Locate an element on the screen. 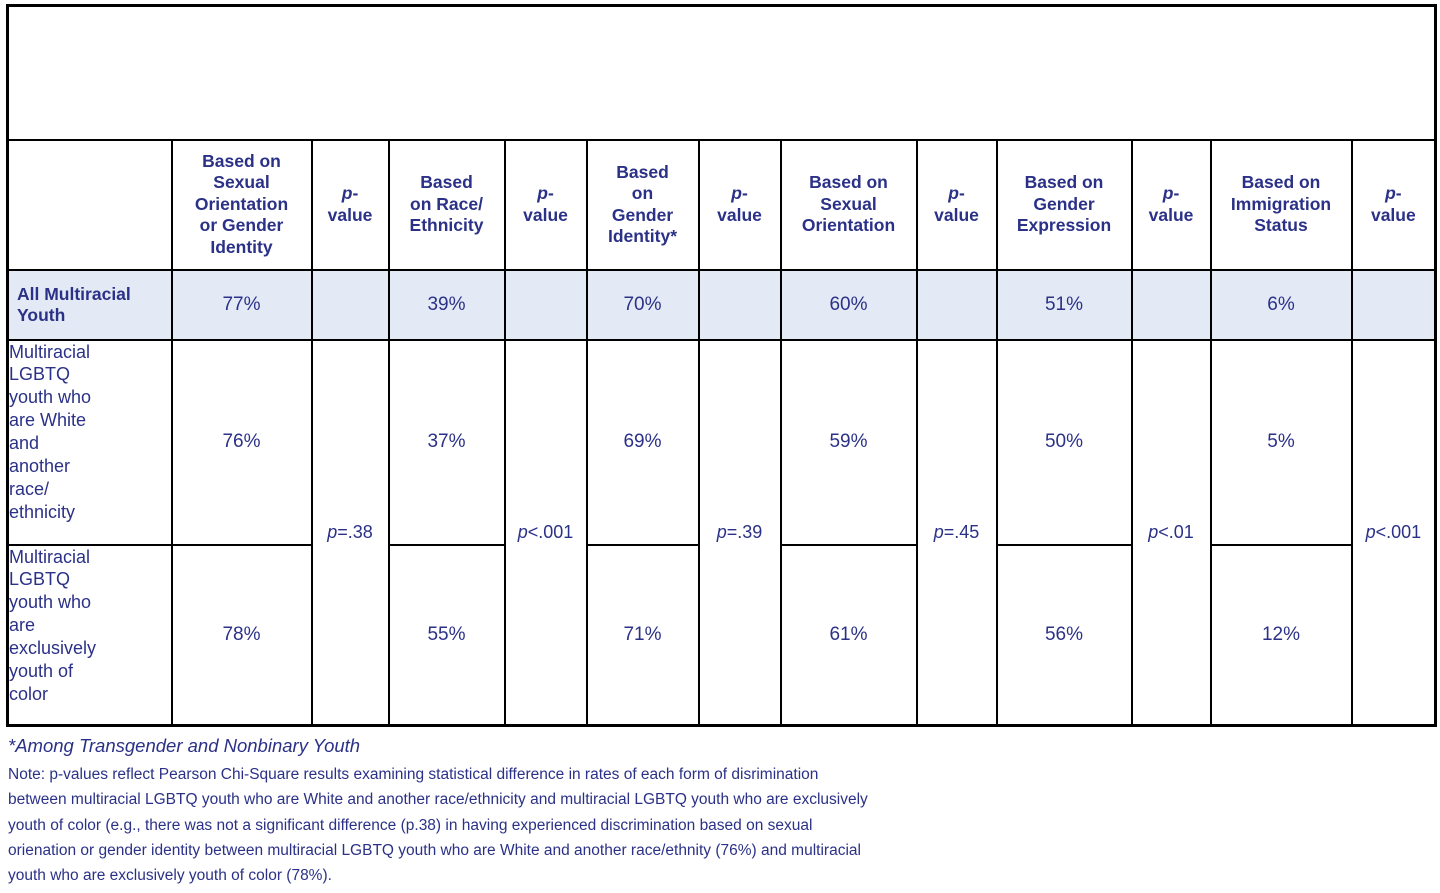 This screenshot has width=1440, height=893. value-cell: 37% is located at coordinates (446, 442).